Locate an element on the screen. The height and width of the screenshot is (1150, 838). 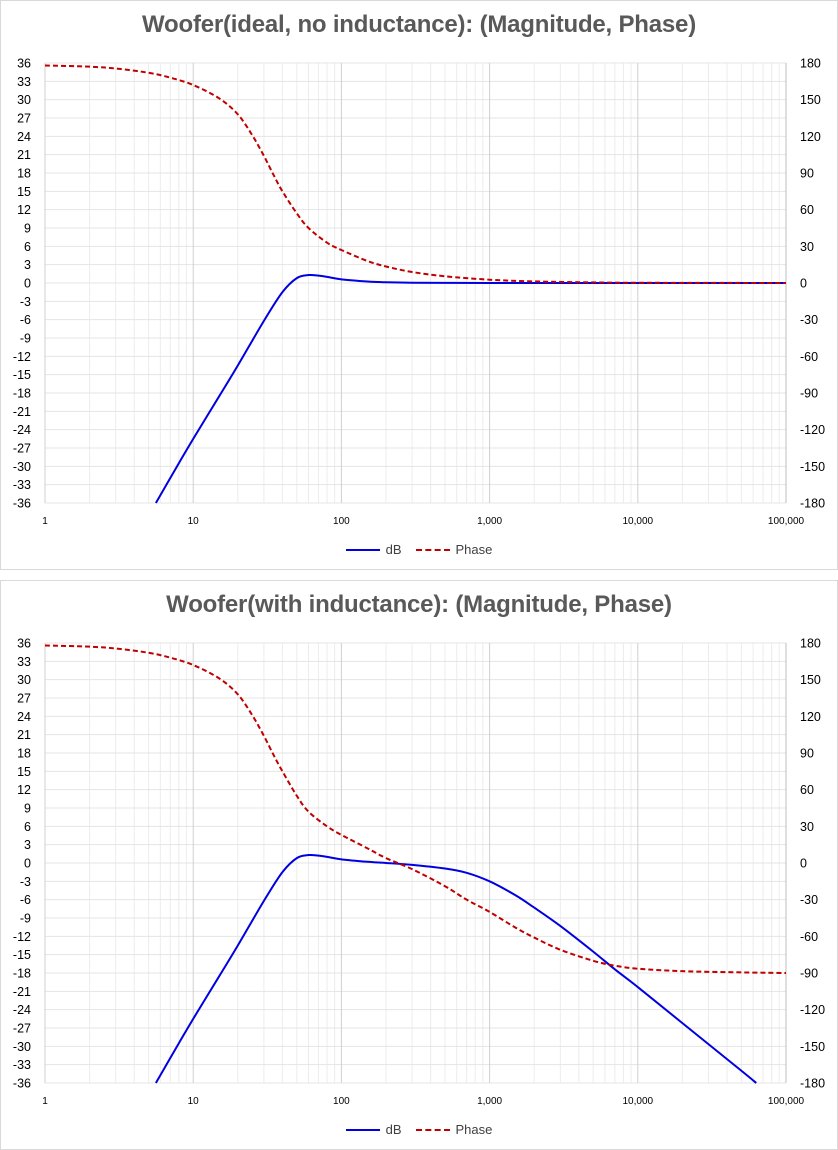
x-tick-label: 100,000 is located at coordinates (786, 521).